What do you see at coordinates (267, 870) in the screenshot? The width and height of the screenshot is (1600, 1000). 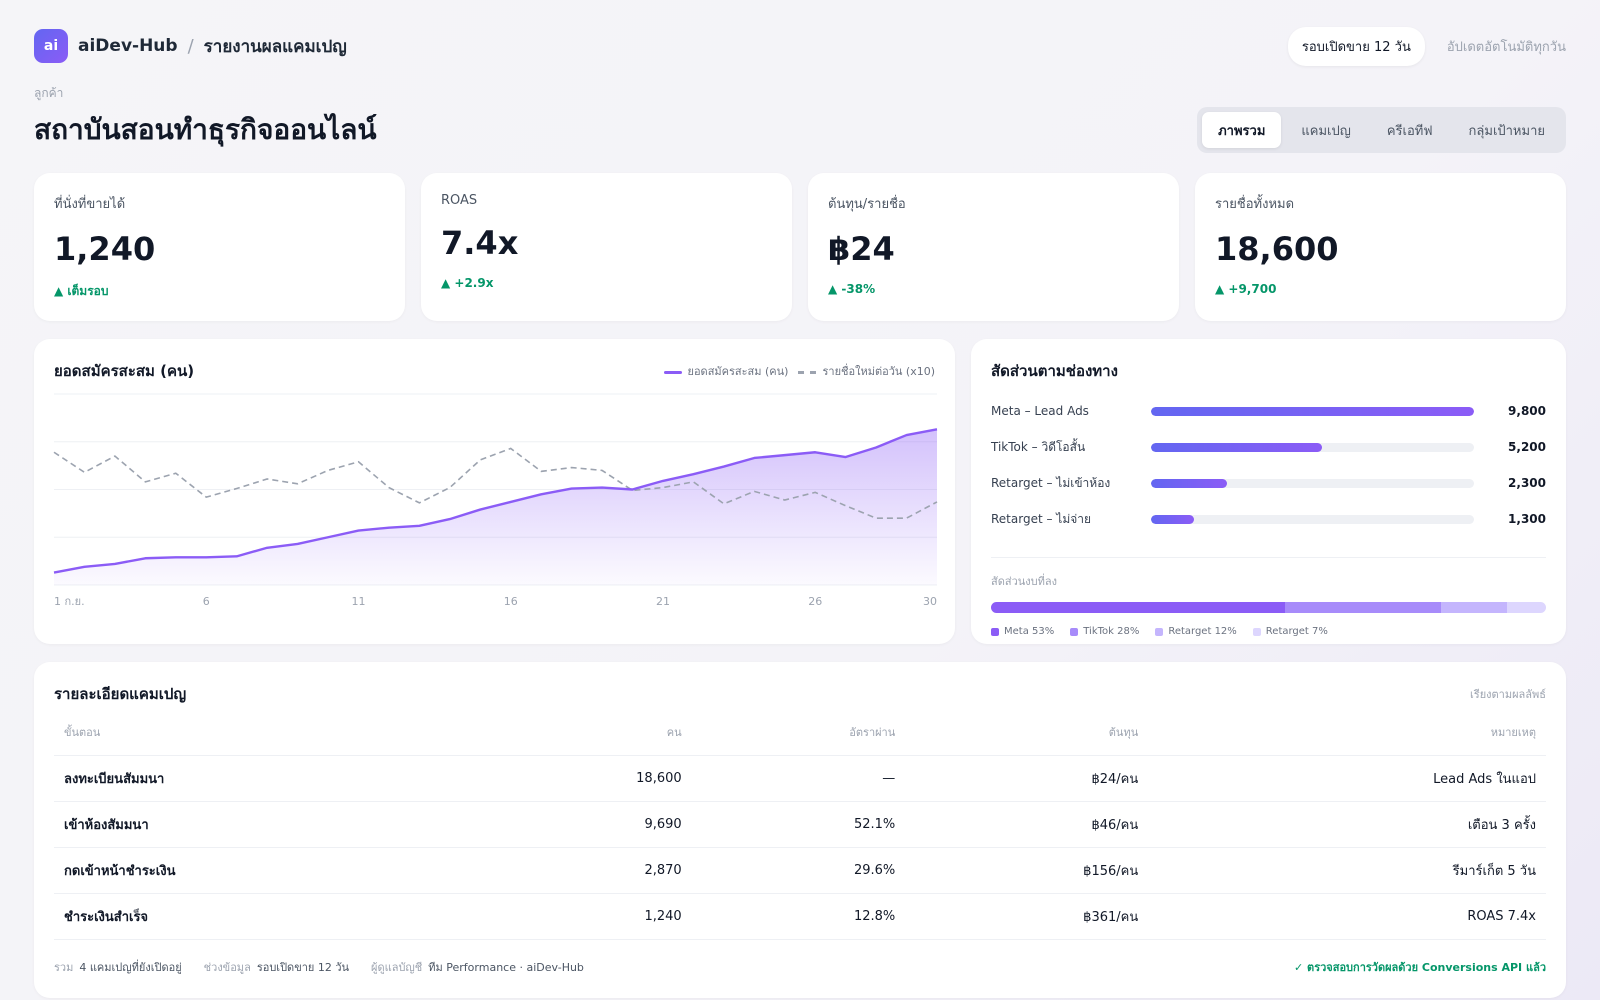 I see `cell-step: กดเข้าหน้าชำระเงิน` at bounding box center [267, 870].